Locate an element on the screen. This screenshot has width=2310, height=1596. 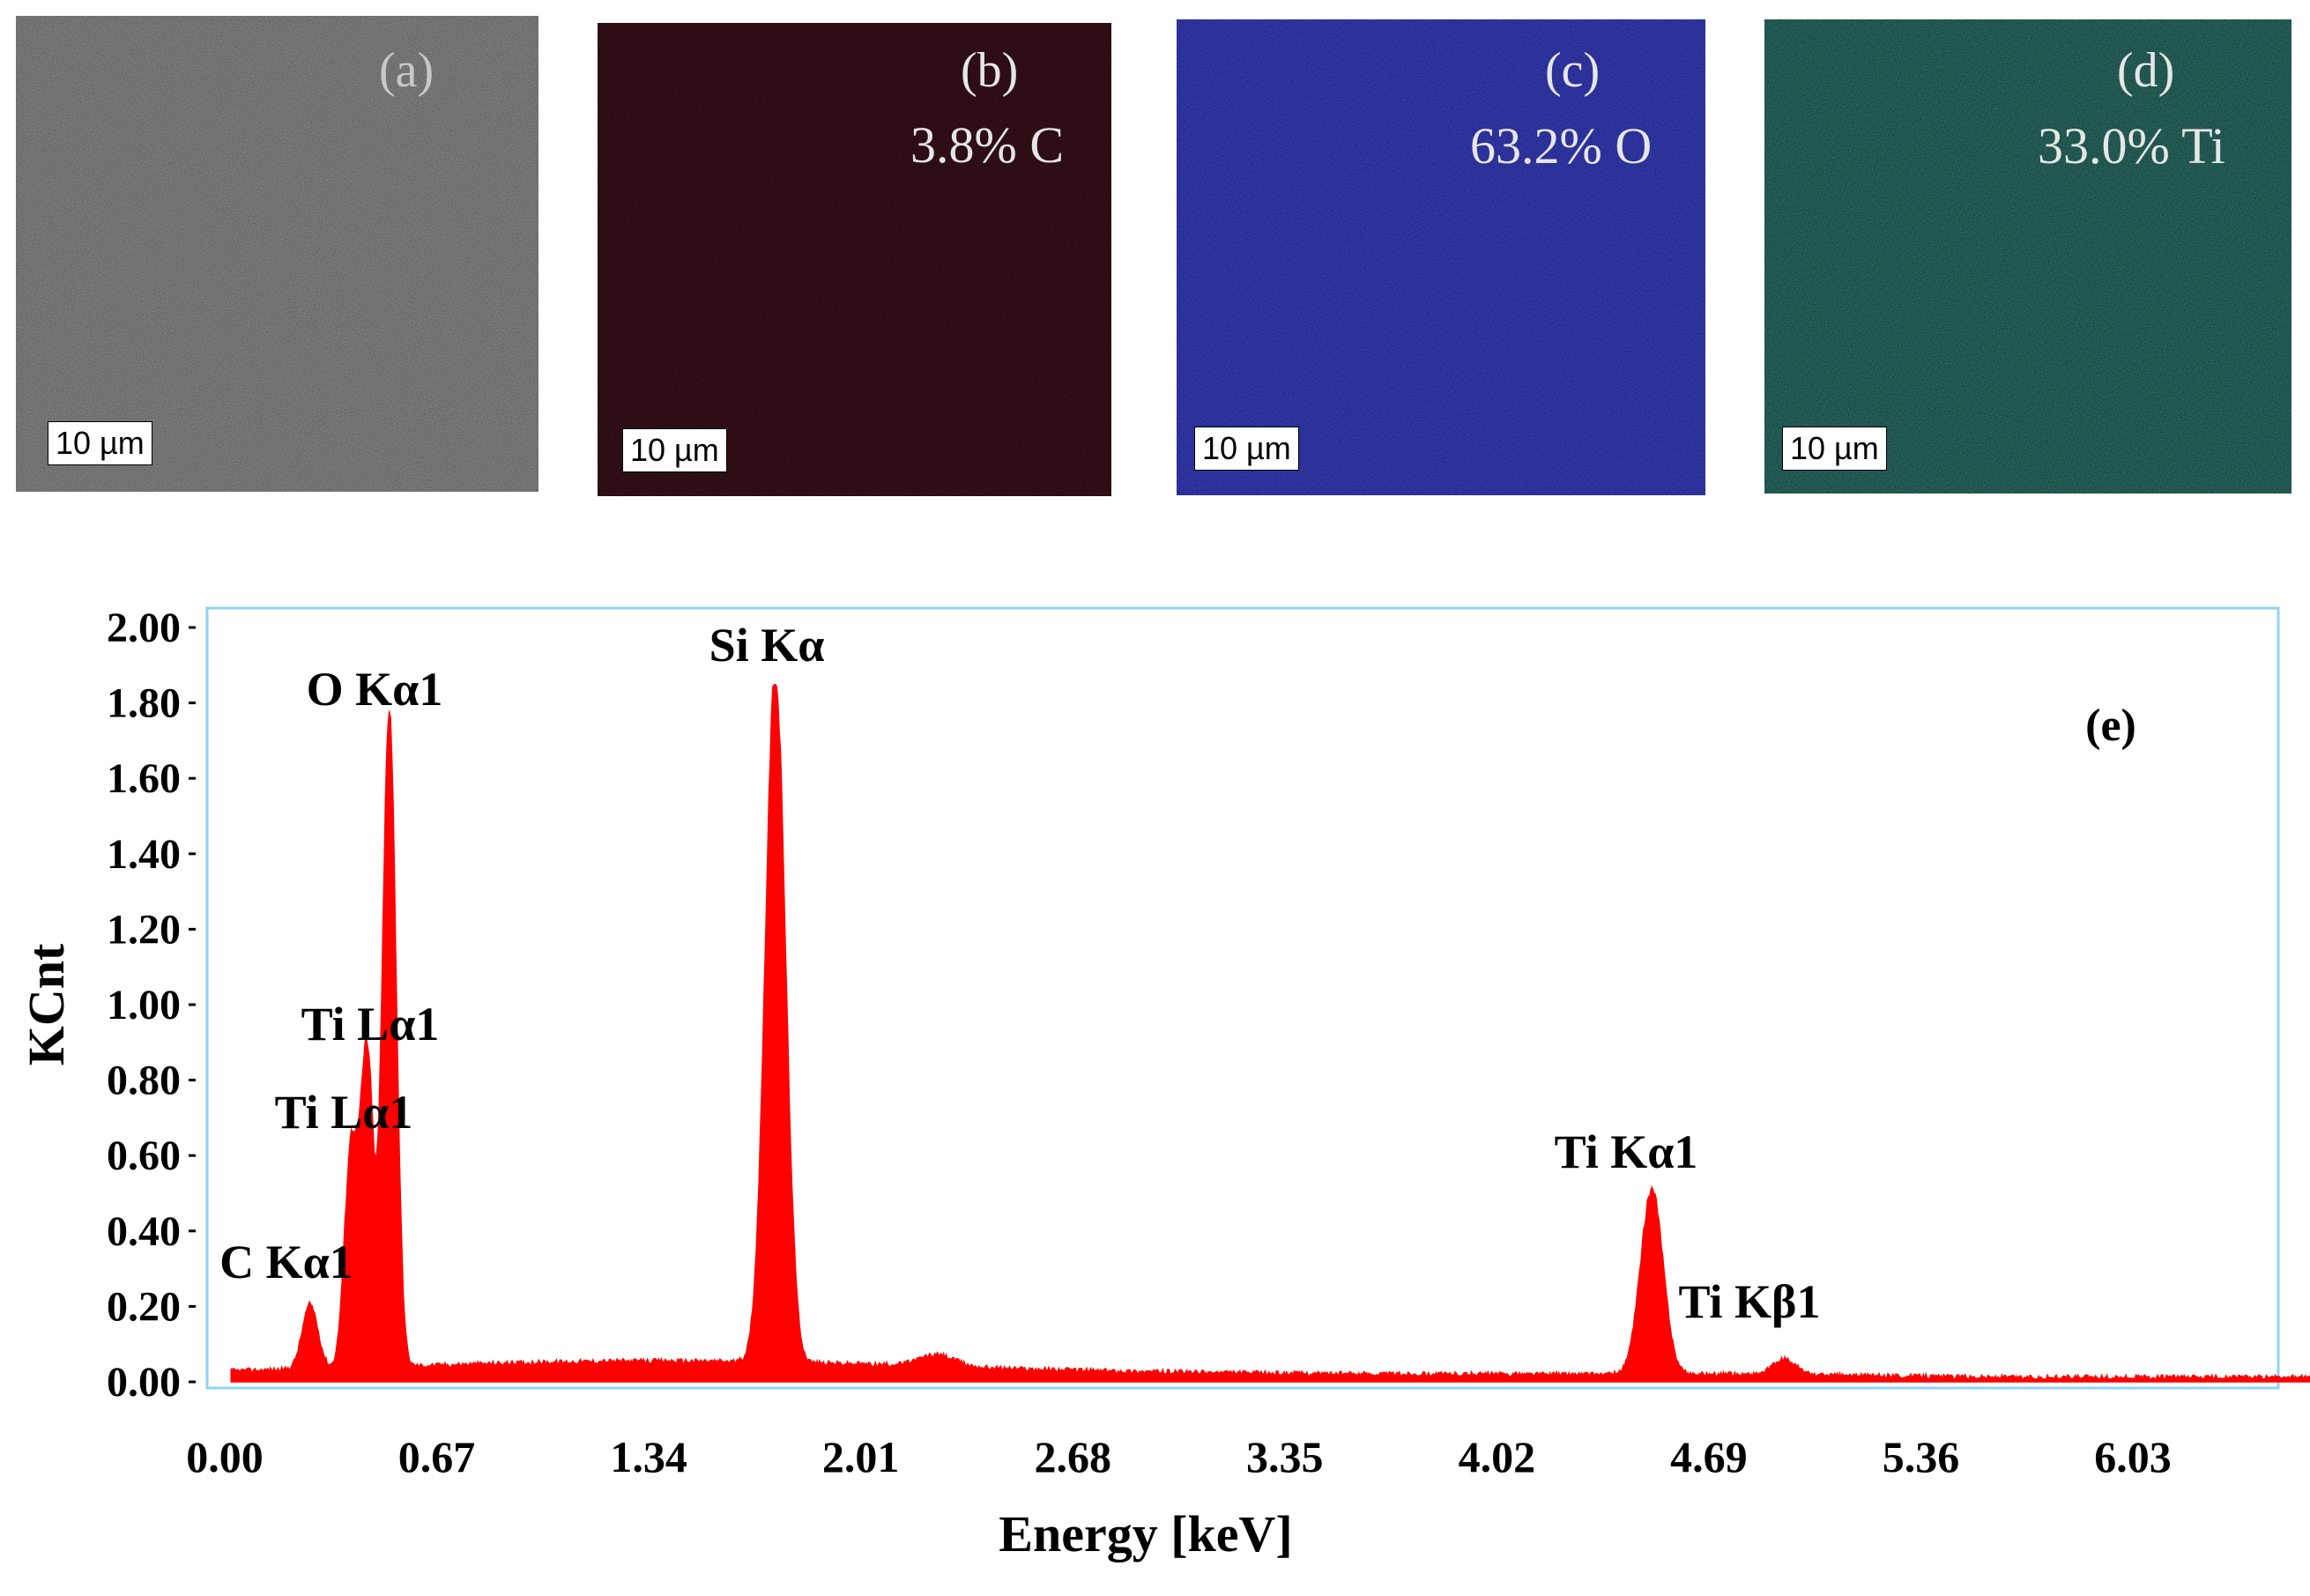
titanium-map-texture is located at coordinates (2027, 256).